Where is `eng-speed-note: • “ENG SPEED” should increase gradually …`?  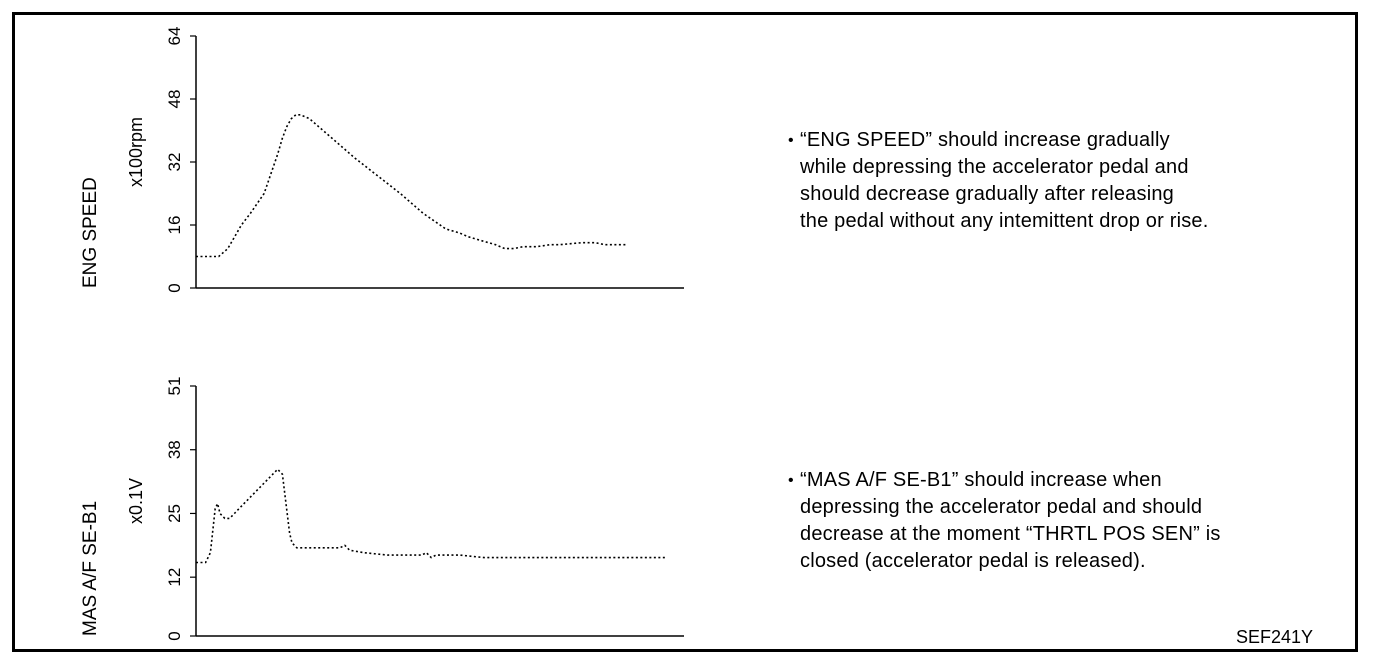 eng-speed-note: • “ENG SPEED” should increase gradually … is located at coordinates (998, 181).